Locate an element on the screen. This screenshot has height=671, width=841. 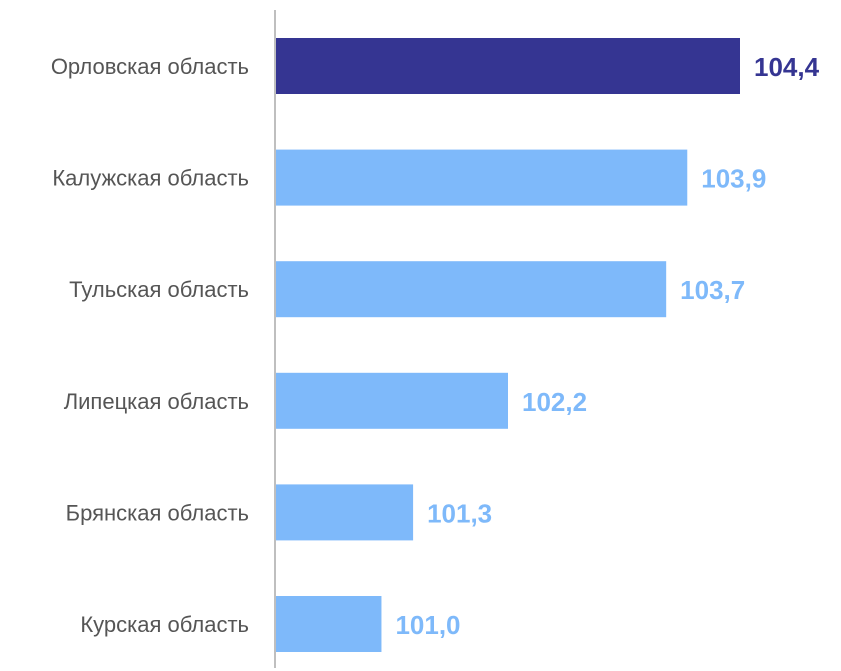
value-label: 101,0 is located at coordinates (427, 625).